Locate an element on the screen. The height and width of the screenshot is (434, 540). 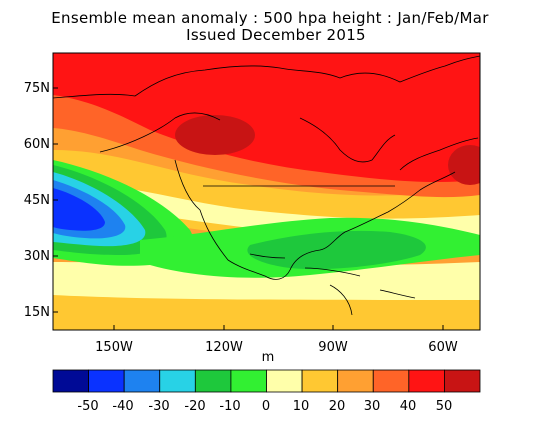
colorbar-label: 50 is located at coordinates (444, 406).